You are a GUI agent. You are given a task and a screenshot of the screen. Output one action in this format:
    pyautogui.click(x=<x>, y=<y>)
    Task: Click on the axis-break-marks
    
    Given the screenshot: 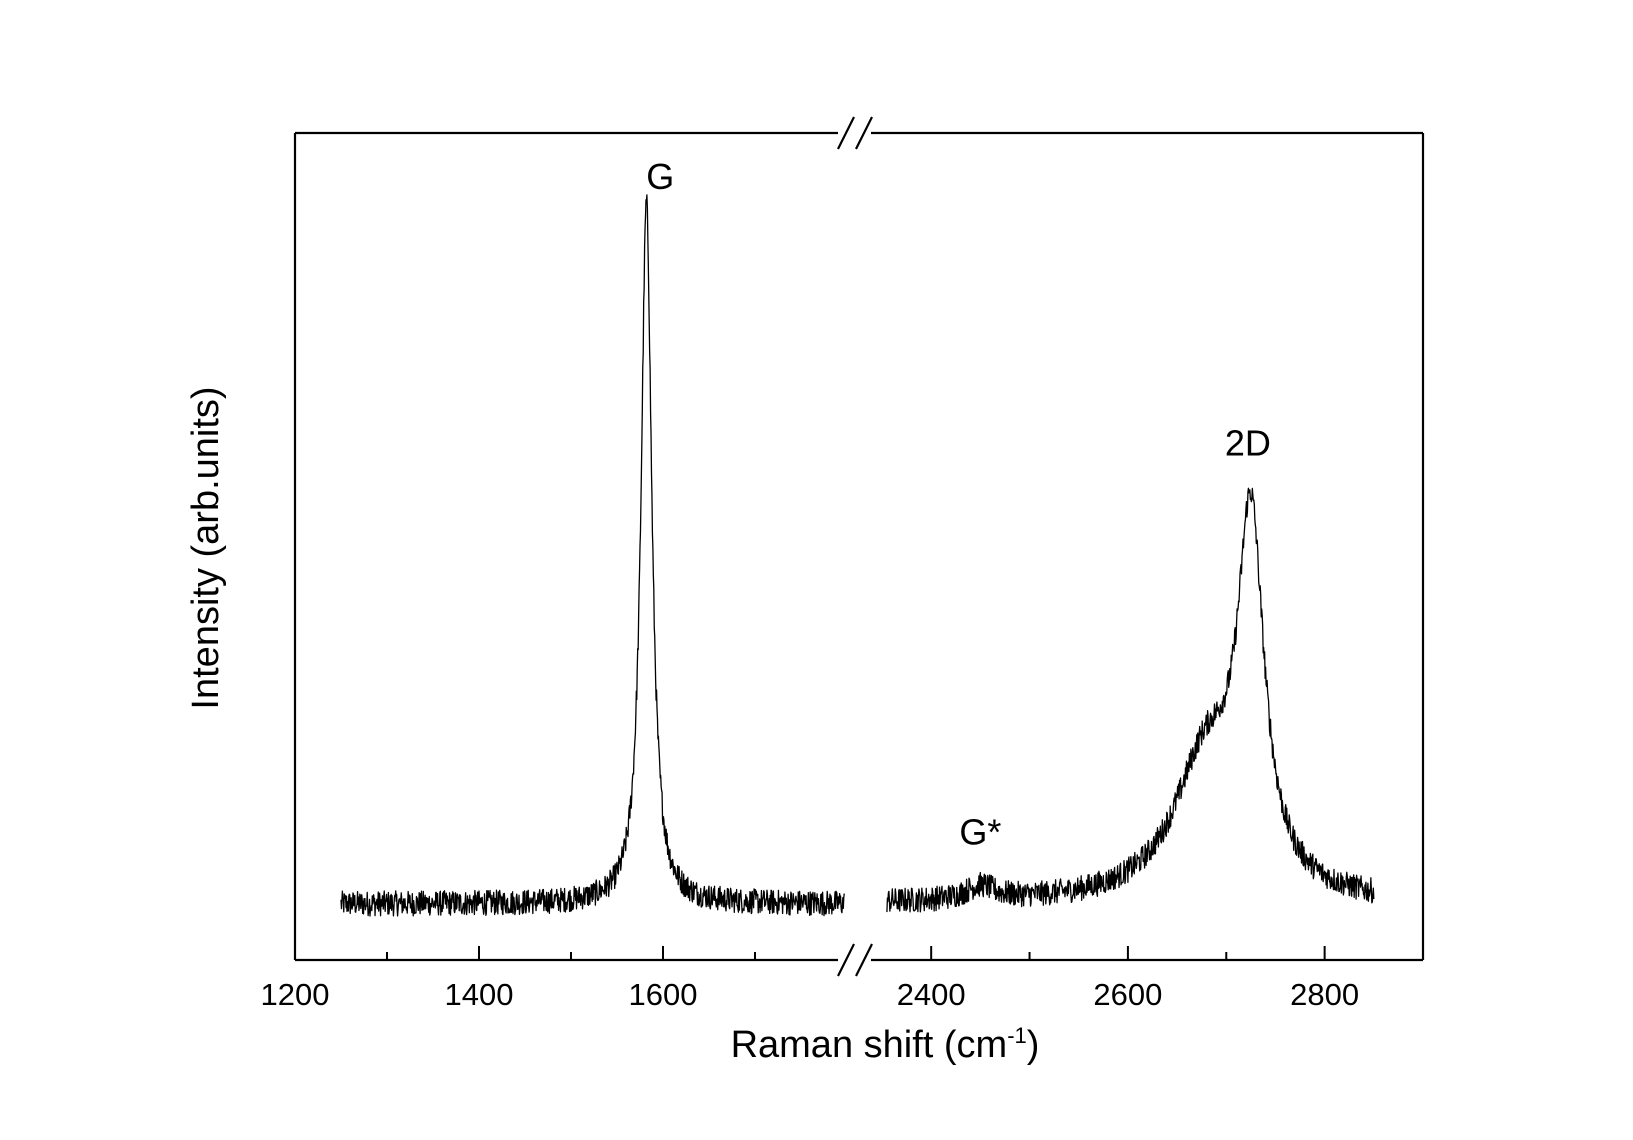 What is the action you would take?
    pyautogui.click(x=855, y=546)
    